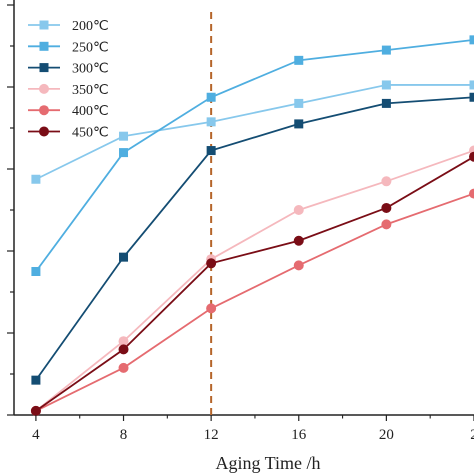 Image resolution: width=474 pixels, height=474 pixels. What do you see at coordinates (36, 435) in the screenshot?
I see `x-tick-label: 4` at bounding box center [36, 435].